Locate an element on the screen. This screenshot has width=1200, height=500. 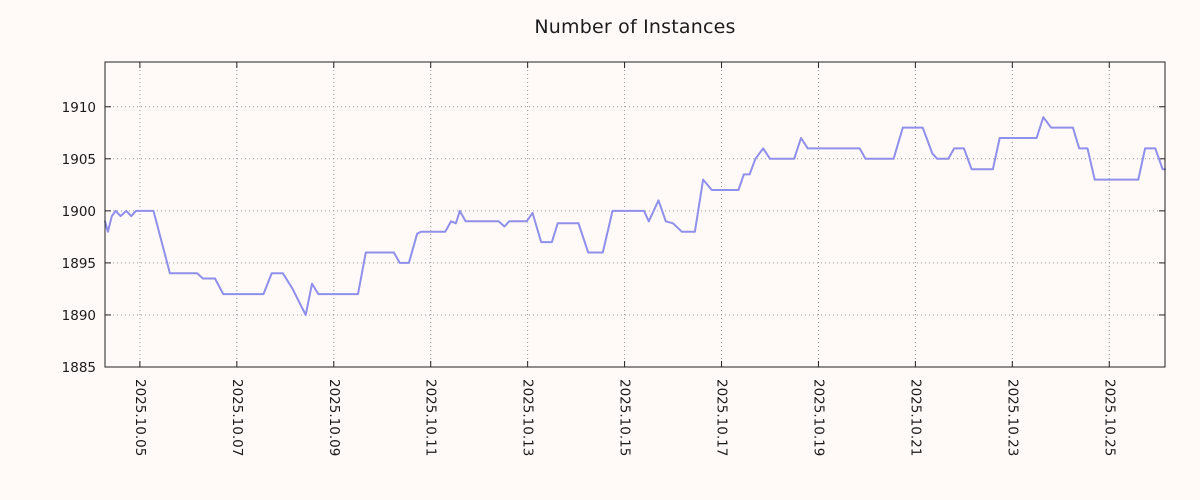
x-tick-label: 2025.10.11 is located at coordinates (431, 417).